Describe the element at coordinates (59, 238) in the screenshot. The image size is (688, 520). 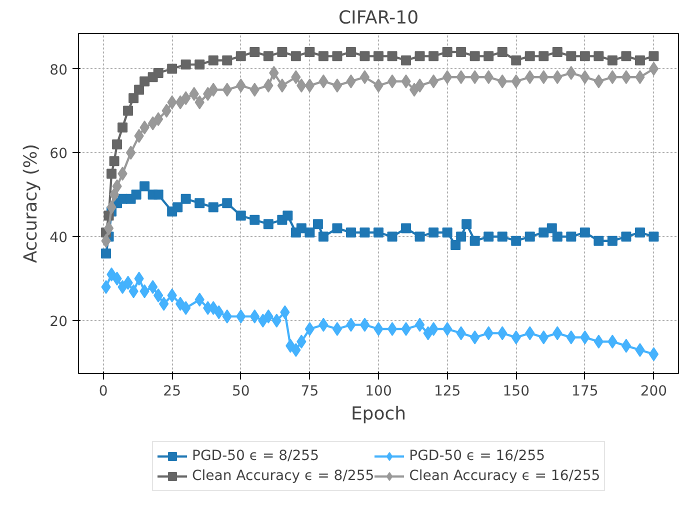
I see `y-tick-label: 40` at that location.